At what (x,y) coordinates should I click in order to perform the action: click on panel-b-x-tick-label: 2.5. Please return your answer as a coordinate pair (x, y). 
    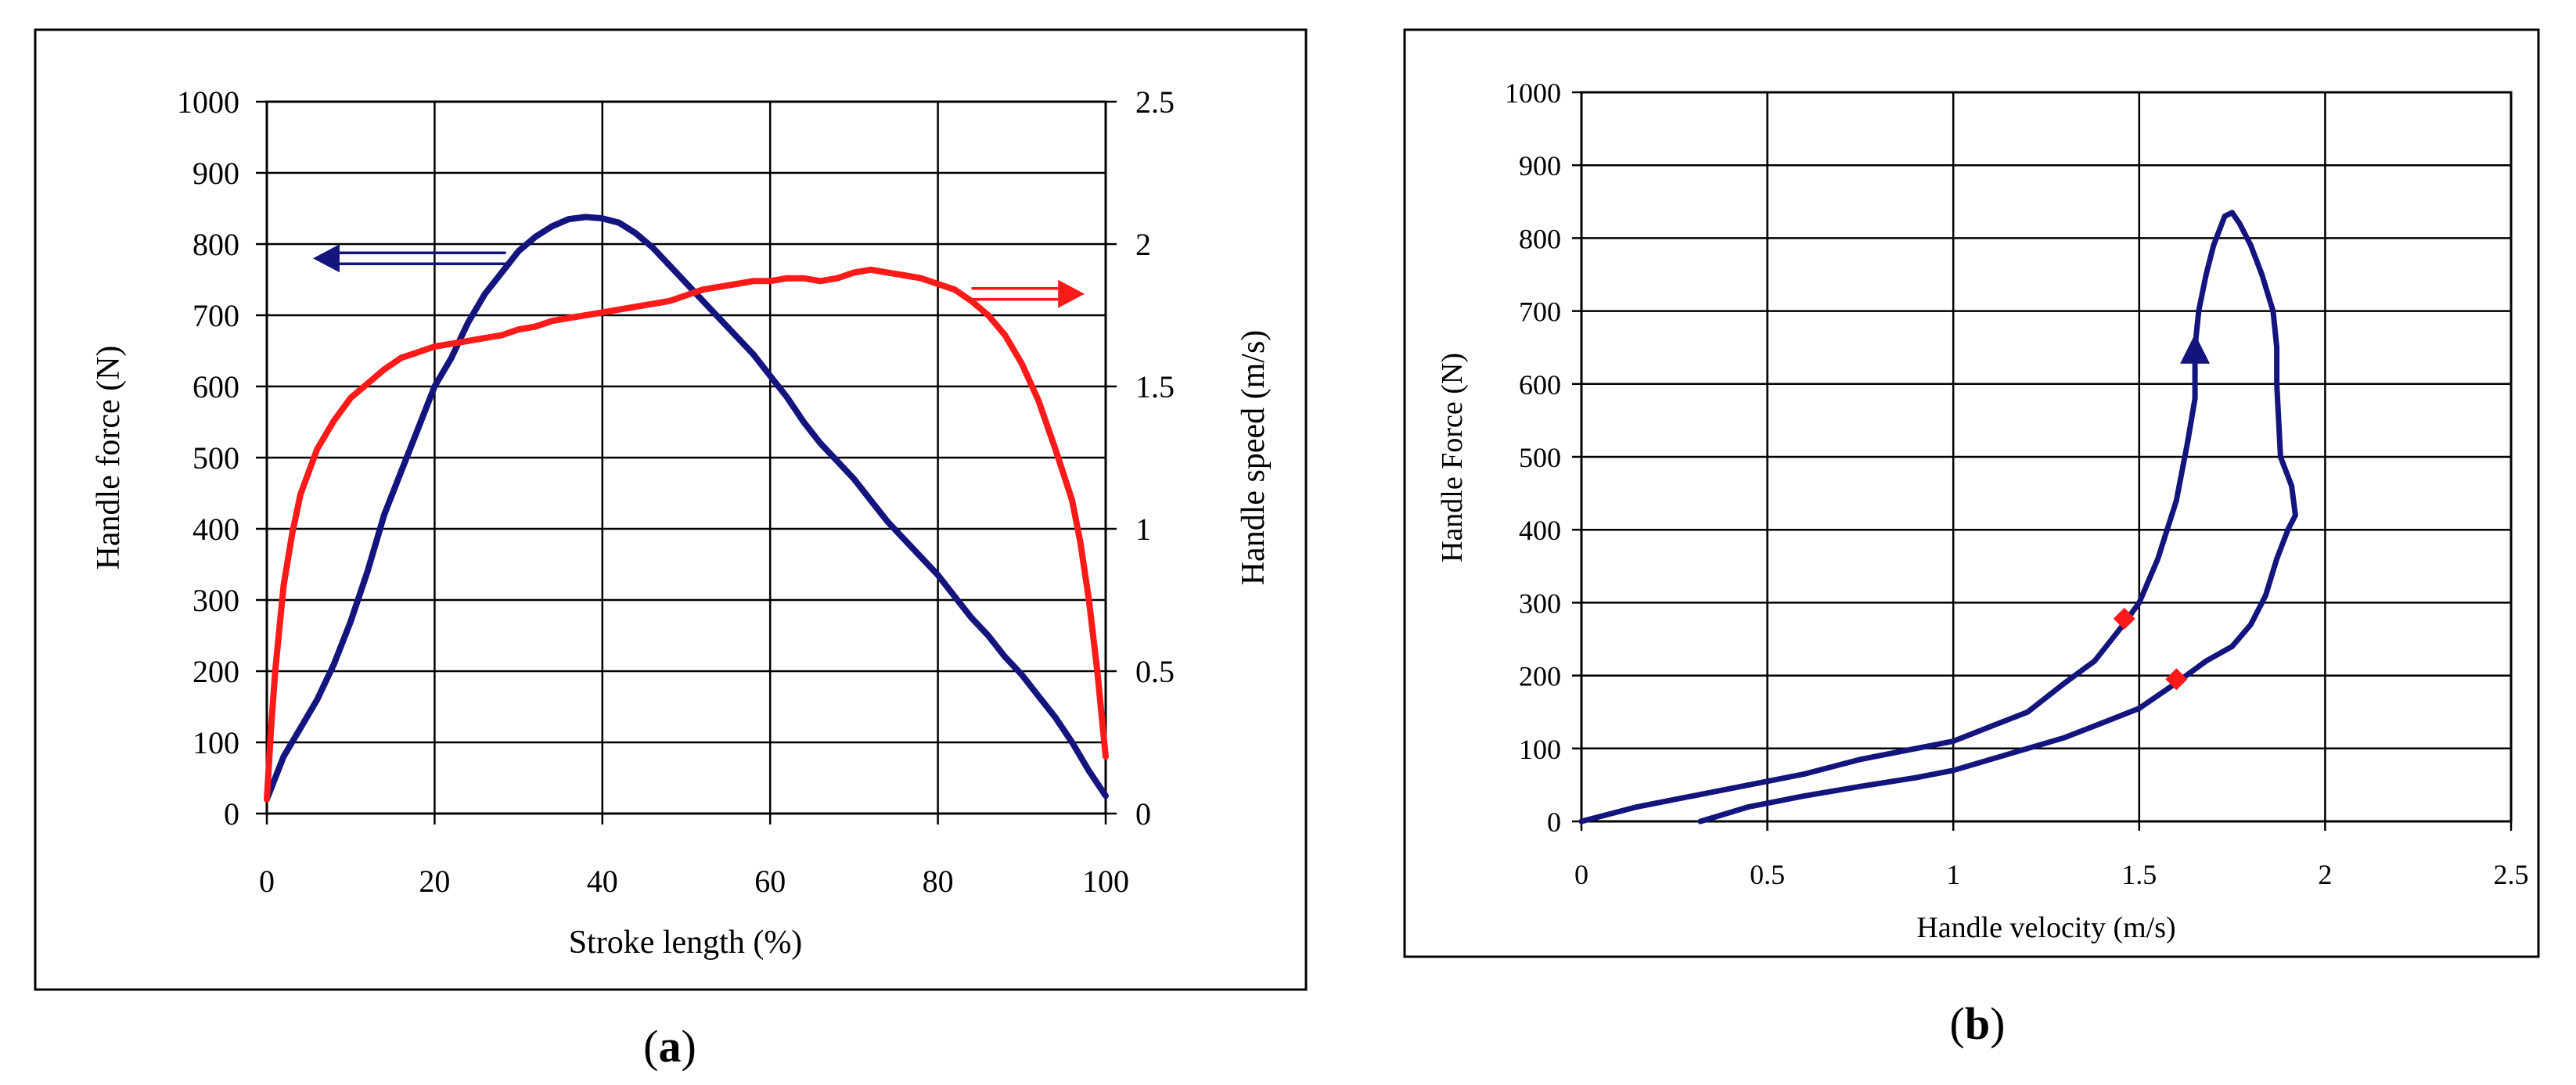
    Looking at the image, I should click on (2511, 874).